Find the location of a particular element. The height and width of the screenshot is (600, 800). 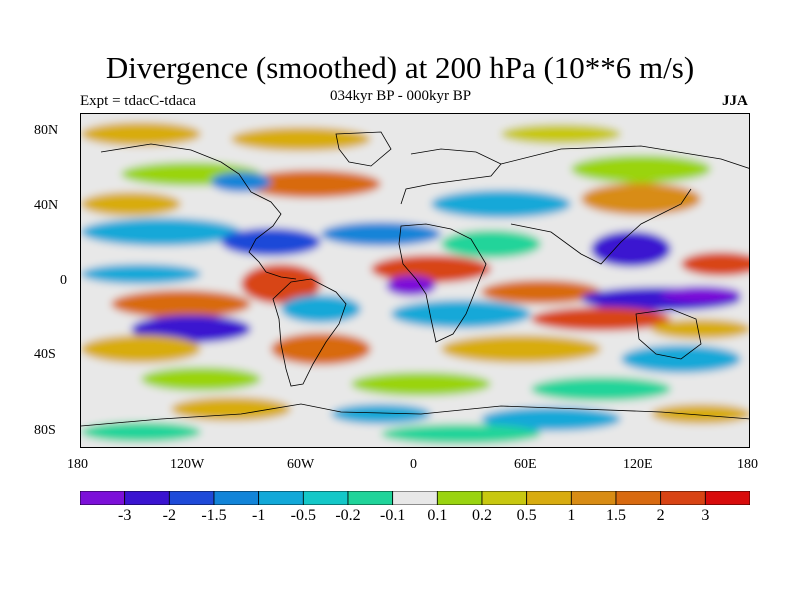

colorbar-label: -0.2 is located at coordinates (348, 515).